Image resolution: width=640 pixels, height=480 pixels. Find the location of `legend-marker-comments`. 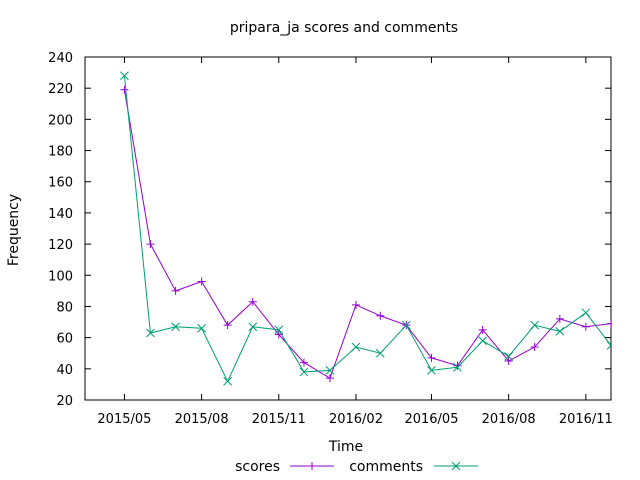

legend-marker-comments is located at coordinates (456, 466).